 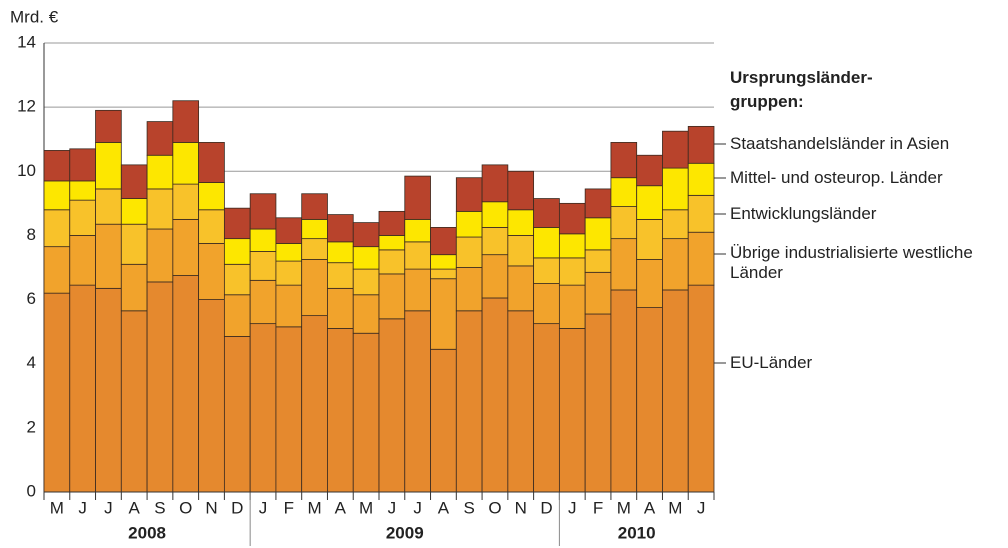 What do you see at coordinates (31, 362) in the screenshot?
I see `y-tick-label: 4` at bounding box center [31, 362].